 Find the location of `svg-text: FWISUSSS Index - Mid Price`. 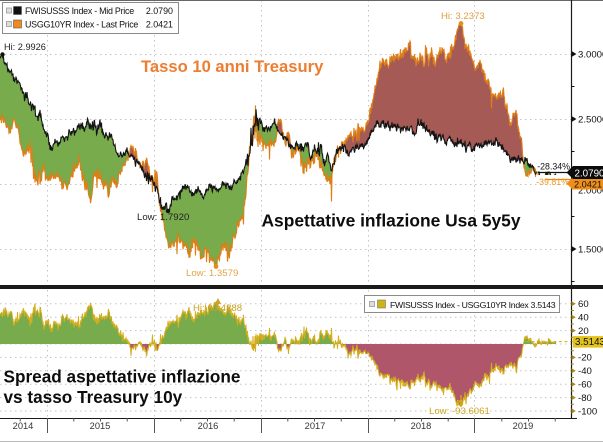

svg-text: FWISUSSS Index - Mid Price is located at coordinates (79, 11).